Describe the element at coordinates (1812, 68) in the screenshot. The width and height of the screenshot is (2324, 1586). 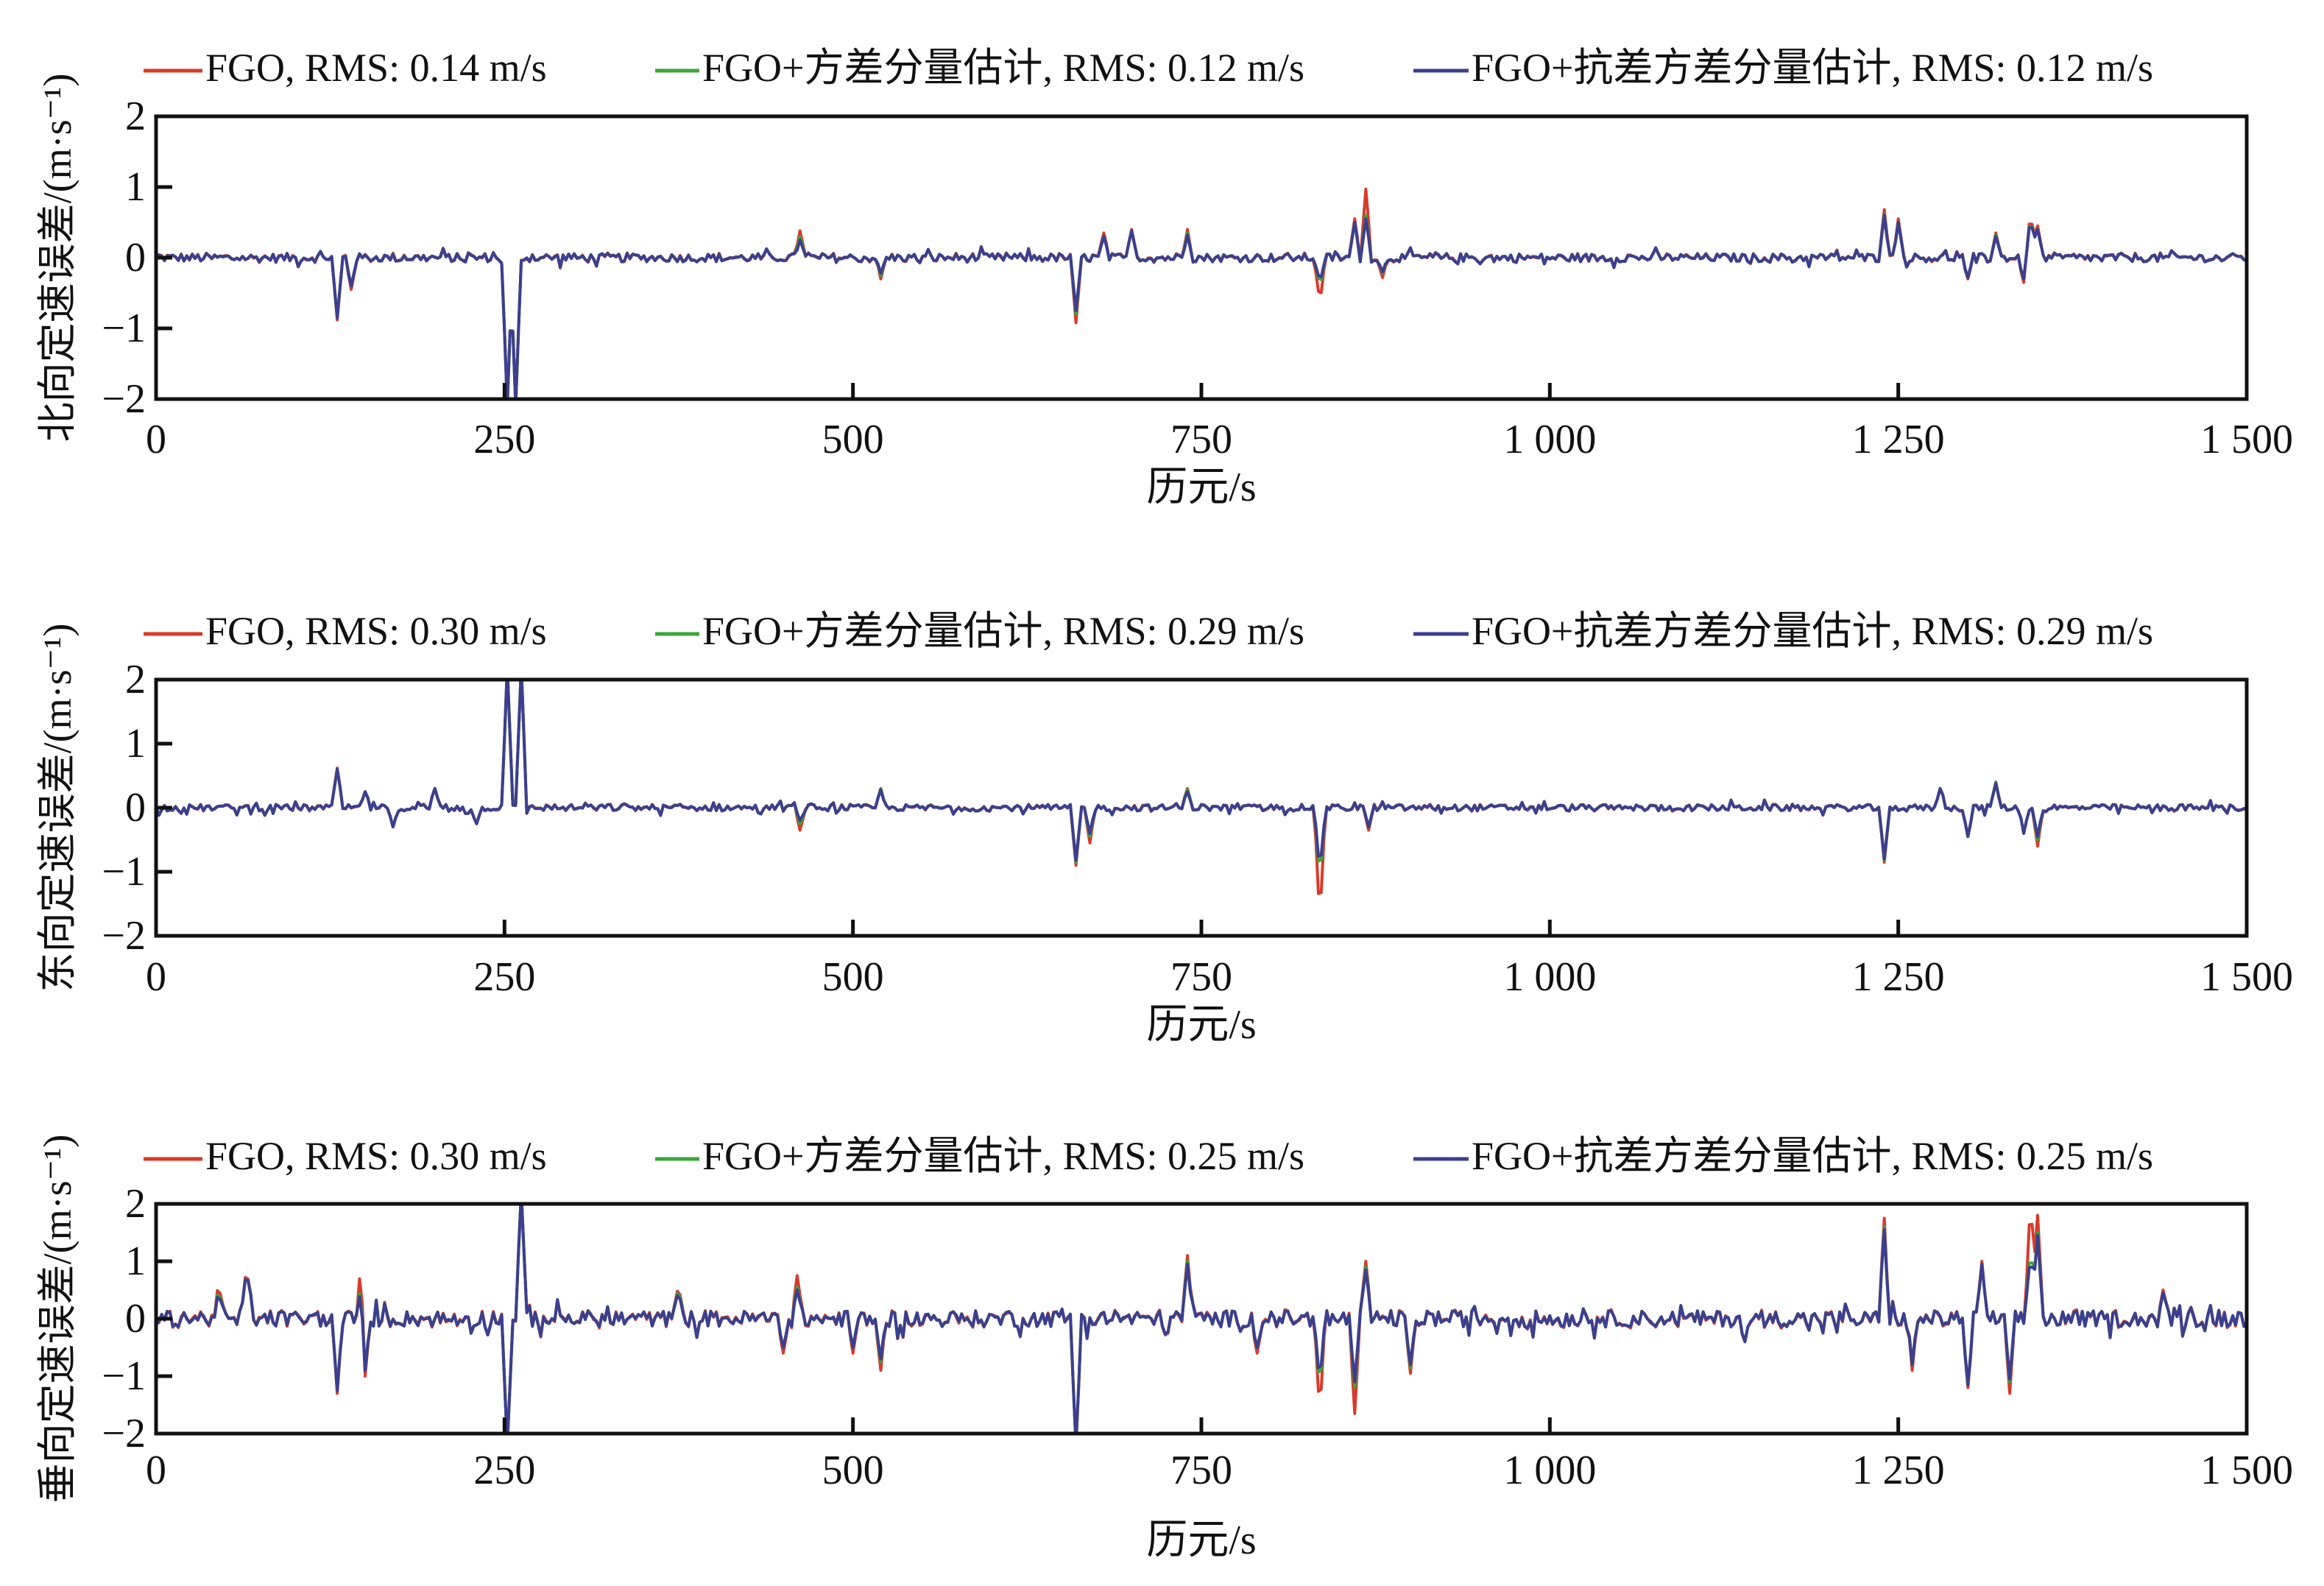
I see `legend-label-3: FGO+抗差方差分量估计, RMS: 0.12 m/s` at that location.